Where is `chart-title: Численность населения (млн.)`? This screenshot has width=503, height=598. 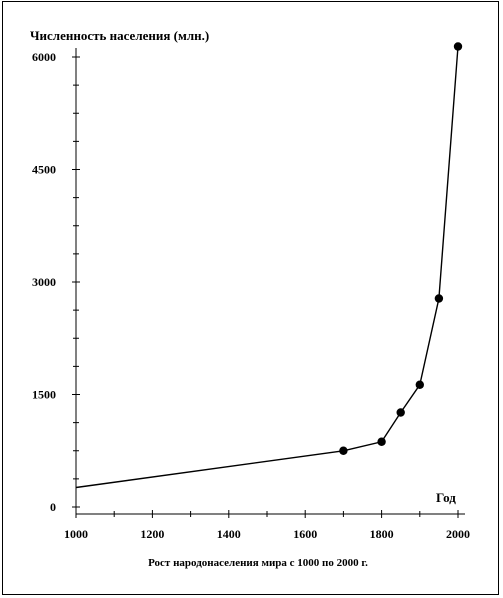
chart-title: Численность населения (млн.) is located at coordinates (119, 35).